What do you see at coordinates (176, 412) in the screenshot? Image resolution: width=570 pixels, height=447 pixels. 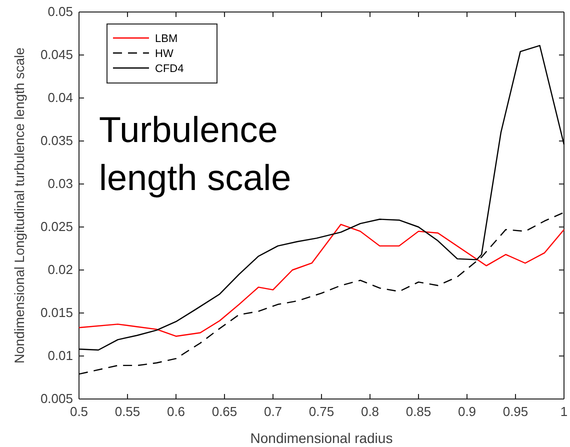 I see `x-tick-label: 0.6` at bounding box center [176, 412].